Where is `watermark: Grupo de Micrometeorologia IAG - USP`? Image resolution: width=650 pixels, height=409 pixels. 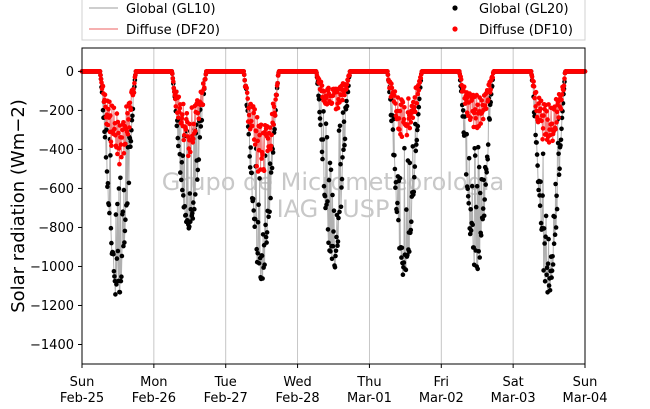 watermark: Grupo de Micrometeorologia IAG - USP is located at coordinates (333, 195).